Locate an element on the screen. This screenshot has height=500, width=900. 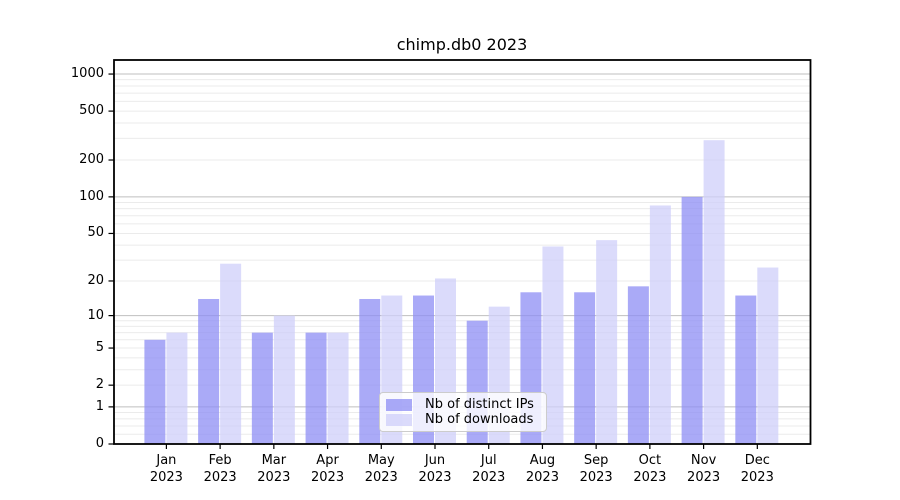
x-tick-label: Jul 2023 is located at coordinates (489, 469).